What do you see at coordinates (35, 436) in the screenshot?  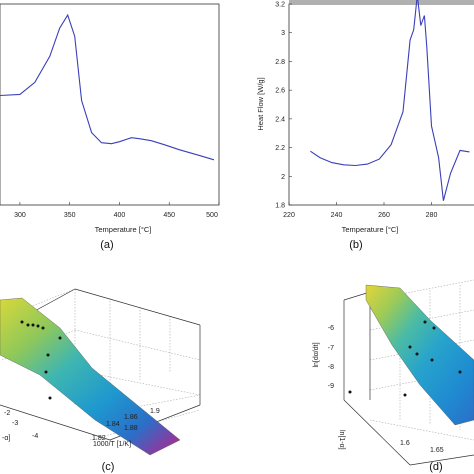 I see `chart-c-y-tick: -4` at bounding box center [35, 436].